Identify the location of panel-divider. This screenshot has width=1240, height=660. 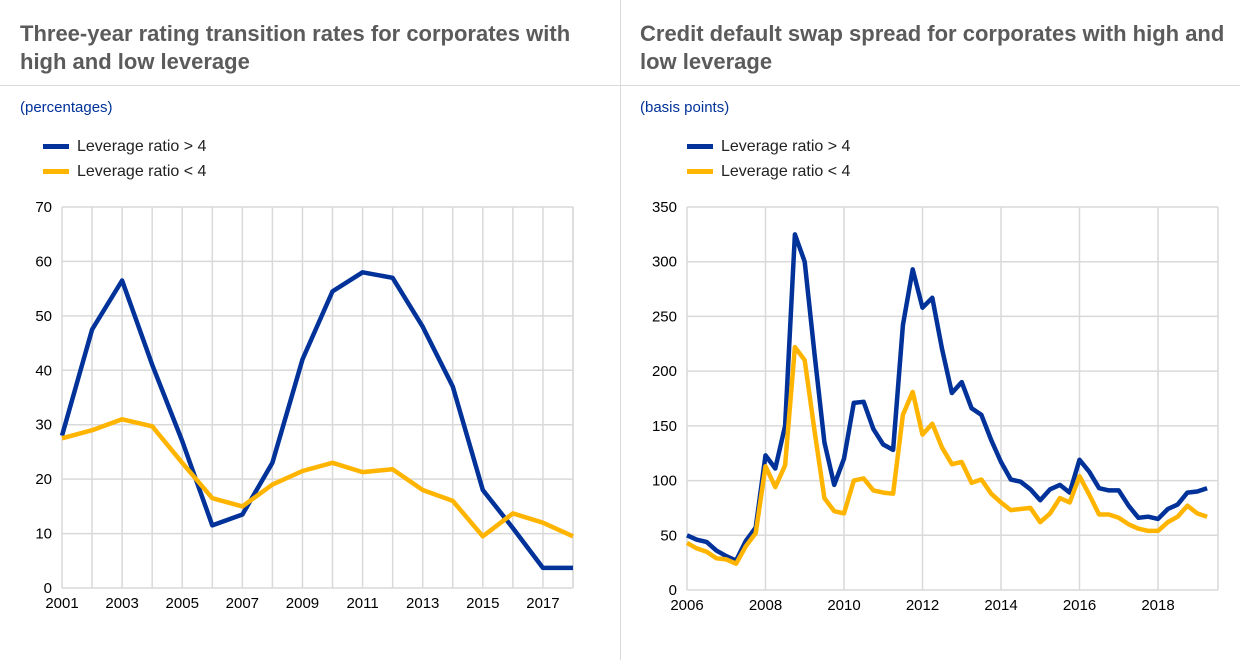
(620, 330).